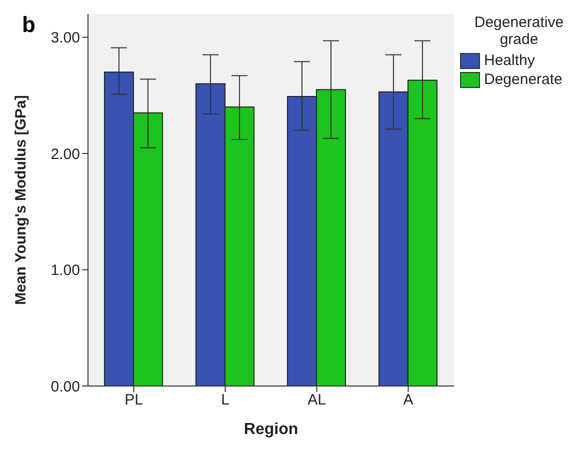  I want to click on x-tick-label: L, so click(225, 400).